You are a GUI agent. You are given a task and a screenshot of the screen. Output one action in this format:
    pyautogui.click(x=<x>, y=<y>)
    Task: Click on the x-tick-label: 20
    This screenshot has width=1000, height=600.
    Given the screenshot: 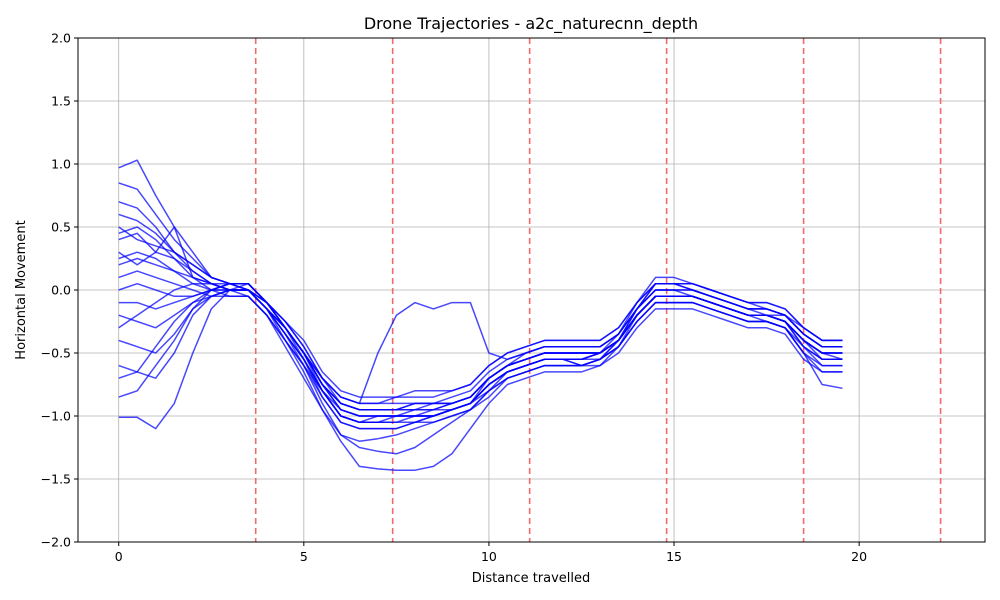 What is the action you would take?
    pyautogui.click(x=859, y=556)
    